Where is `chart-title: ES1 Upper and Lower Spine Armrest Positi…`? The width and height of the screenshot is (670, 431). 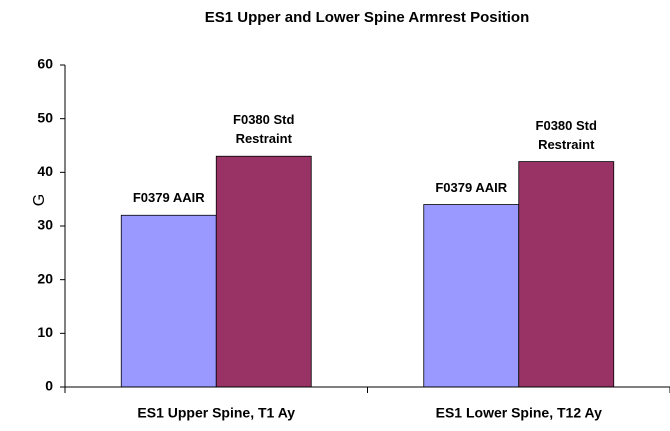 chart-title: ES1 Upper and Lower Spine Armrest Positi… is located at coordinates (367, 17).